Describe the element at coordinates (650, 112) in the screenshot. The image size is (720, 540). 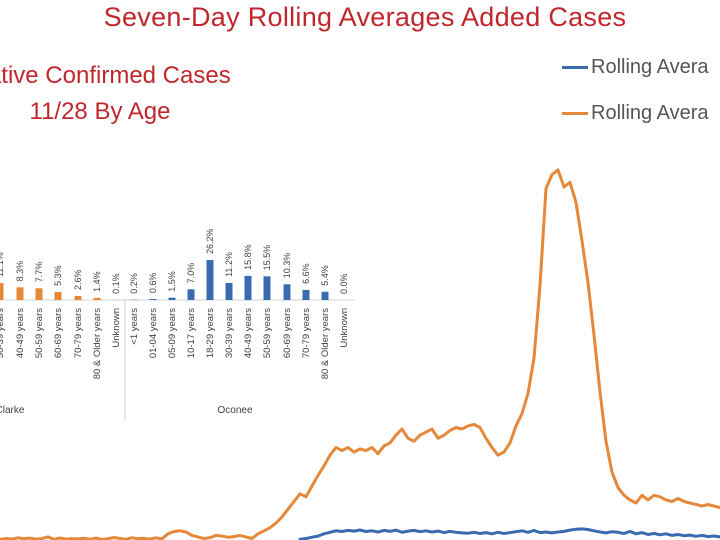
I see `legend-label-orange: Rolling Avera` at that location.